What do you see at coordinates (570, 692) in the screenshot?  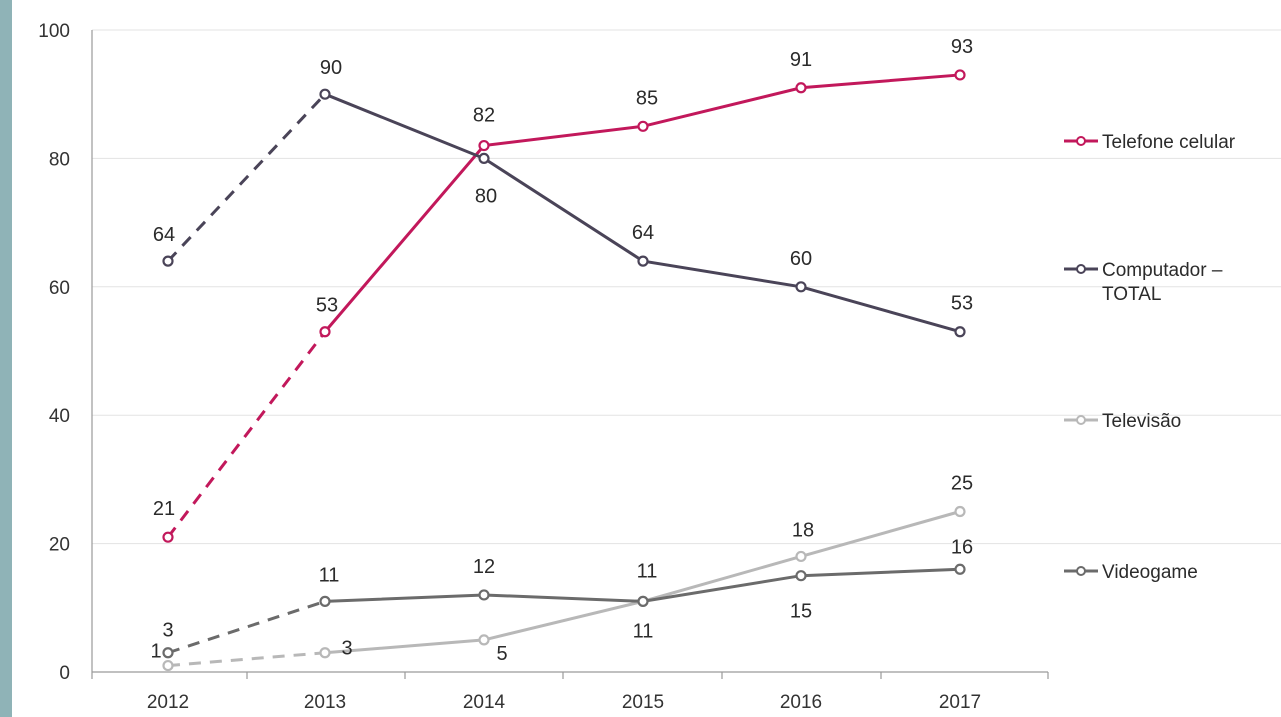 I see `x-axis-ticks: 2012 2013 2014 2015 2016 2017` at bounding box center [570, 692].